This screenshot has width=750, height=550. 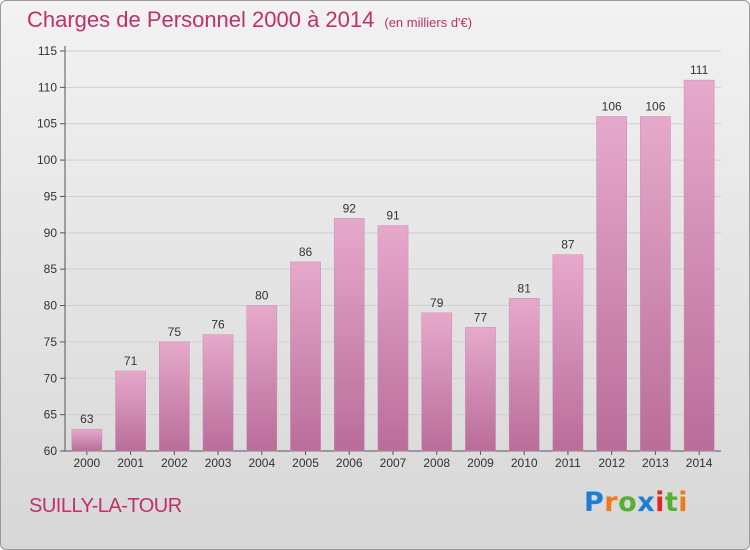 I want to click on x-tick-label: 2006, so click(x=349, y=463).